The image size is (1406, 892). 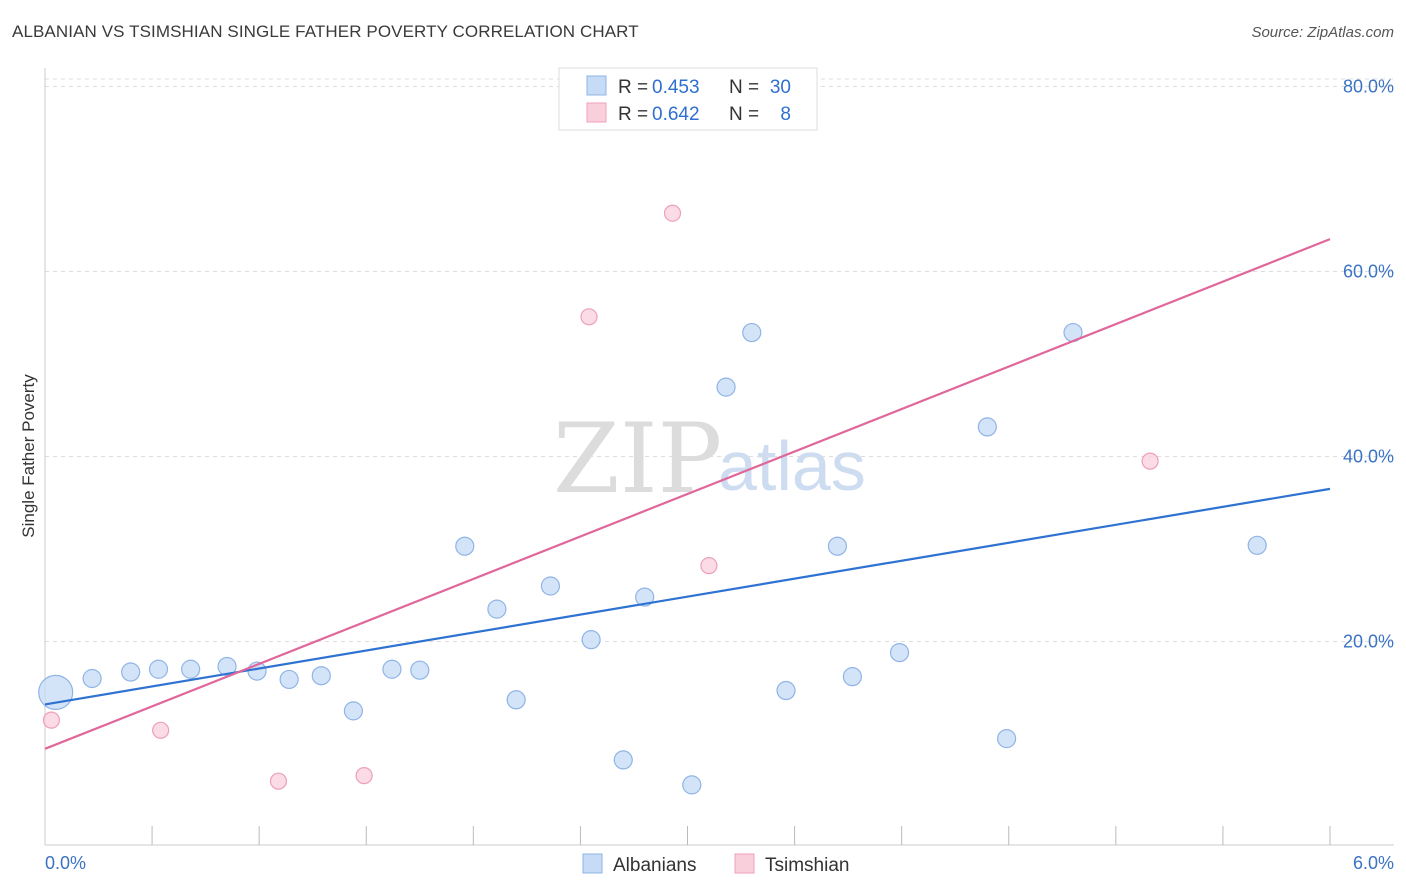 What do you see at coordinates (1368, 457) in the screenshot?
I see `y-tick-label-40: 40.0%` at bounding box center [1368, 457].